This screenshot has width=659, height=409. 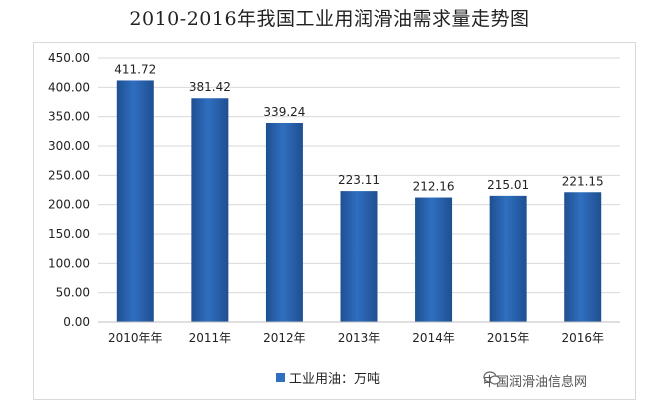 I want to click on y-tick-label: 350.00, so click(x=69, y=117).